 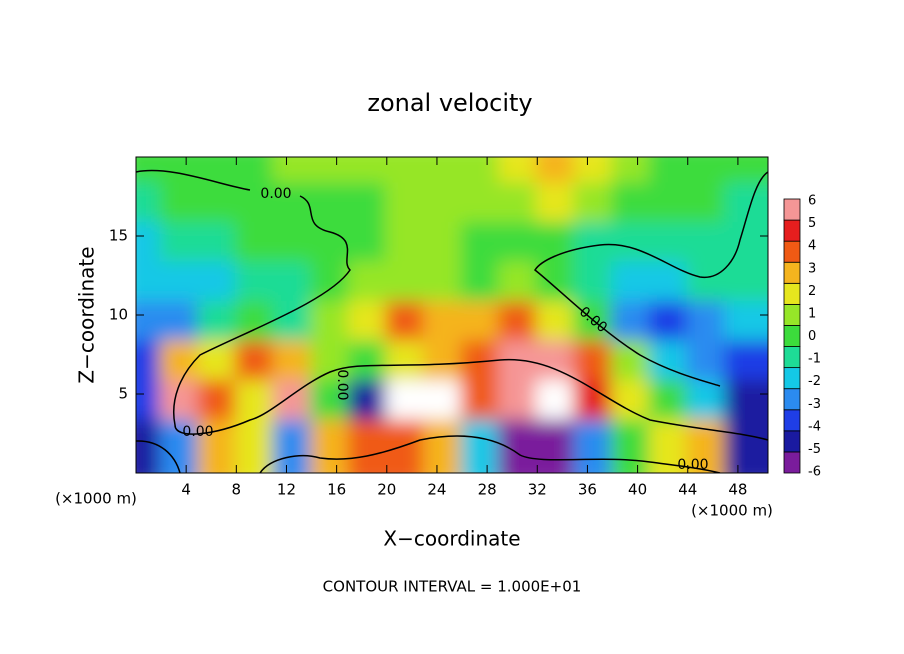 What do you see at coordinates (814, 359) in the screenshot?
I see `colorbar-label: -1` at bounding box center [814, 359].